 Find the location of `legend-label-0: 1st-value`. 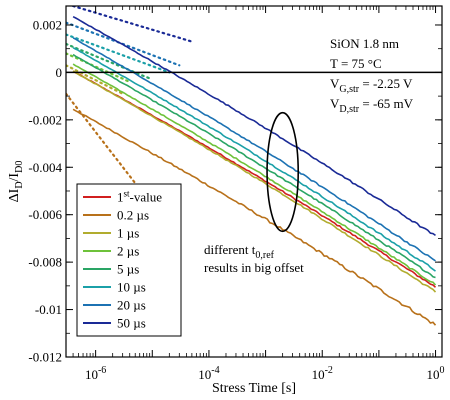

legend-label-0: 1st-value is located at coordinates (139, 197).